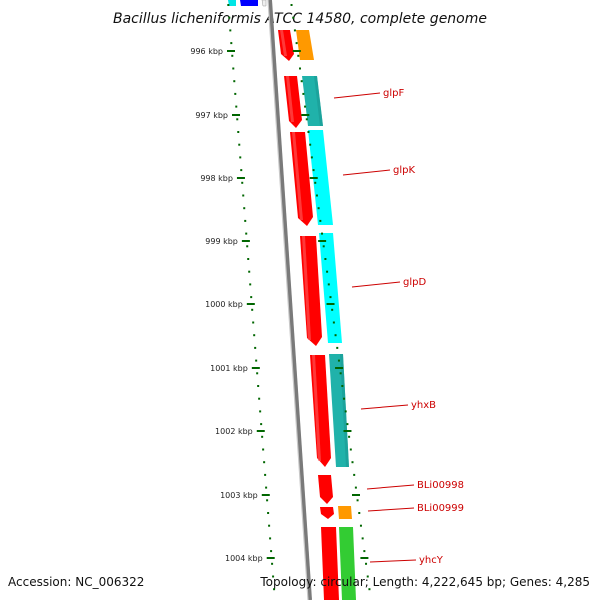 The image size is (600, 600). What do you see at coordinates (206, 51) in the screenshot?
I see `scale-tick-label: 996 kbp` at bounding box center [206, 51].